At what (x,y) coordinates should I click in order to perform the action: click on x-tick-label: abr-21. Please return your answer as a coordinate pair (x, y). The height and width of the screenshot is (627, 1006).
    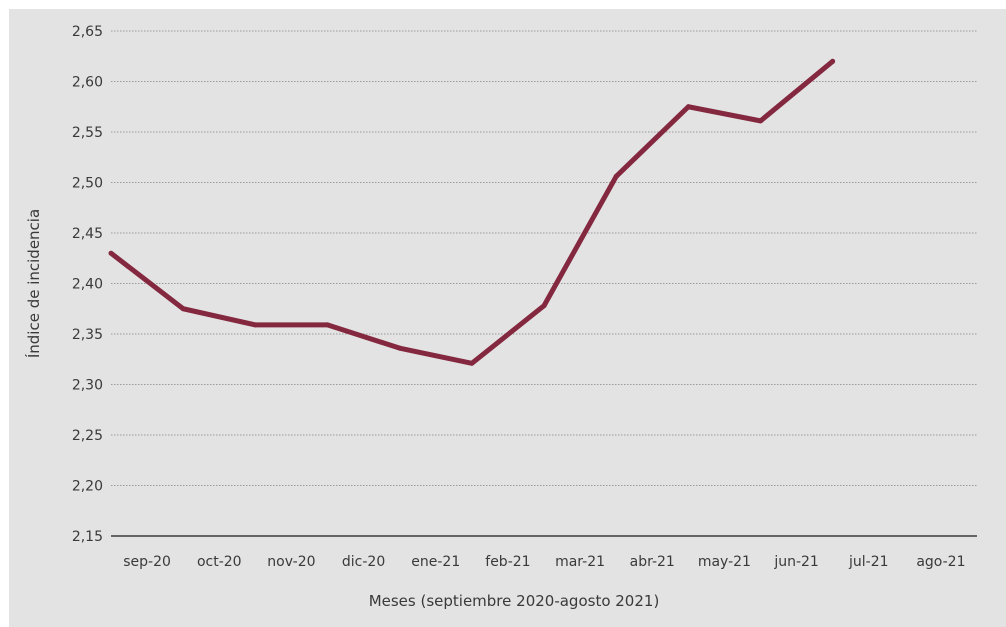
    Looking at the image, I should click on (652, 562).